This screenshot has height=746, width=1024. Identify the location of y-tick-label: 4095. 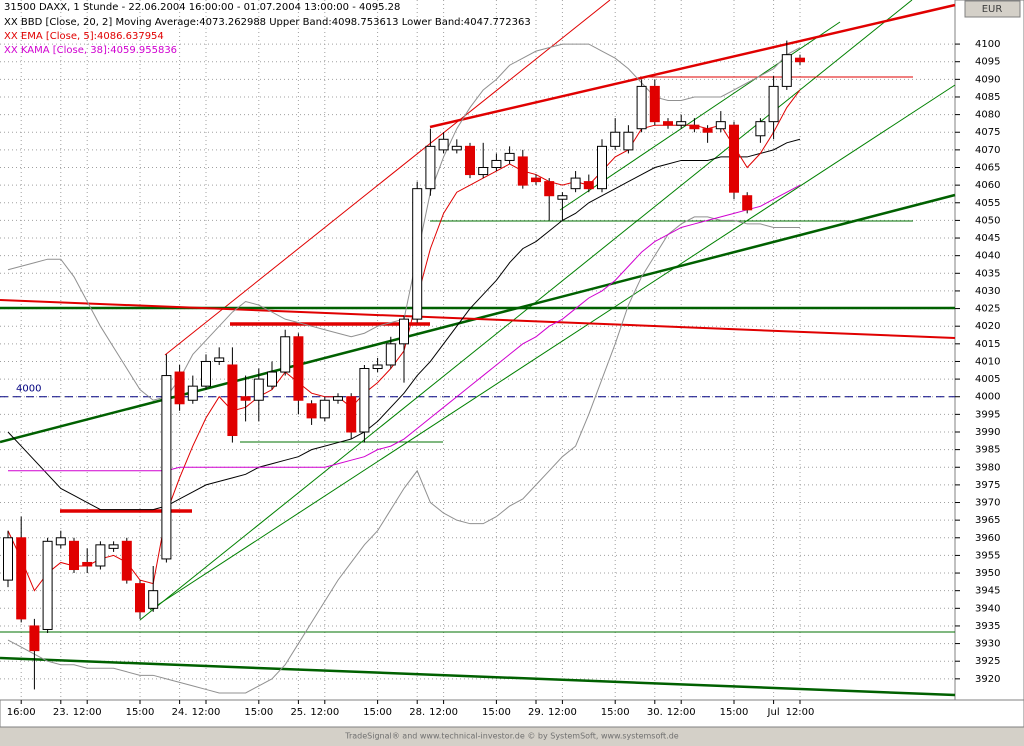
(987, 62).